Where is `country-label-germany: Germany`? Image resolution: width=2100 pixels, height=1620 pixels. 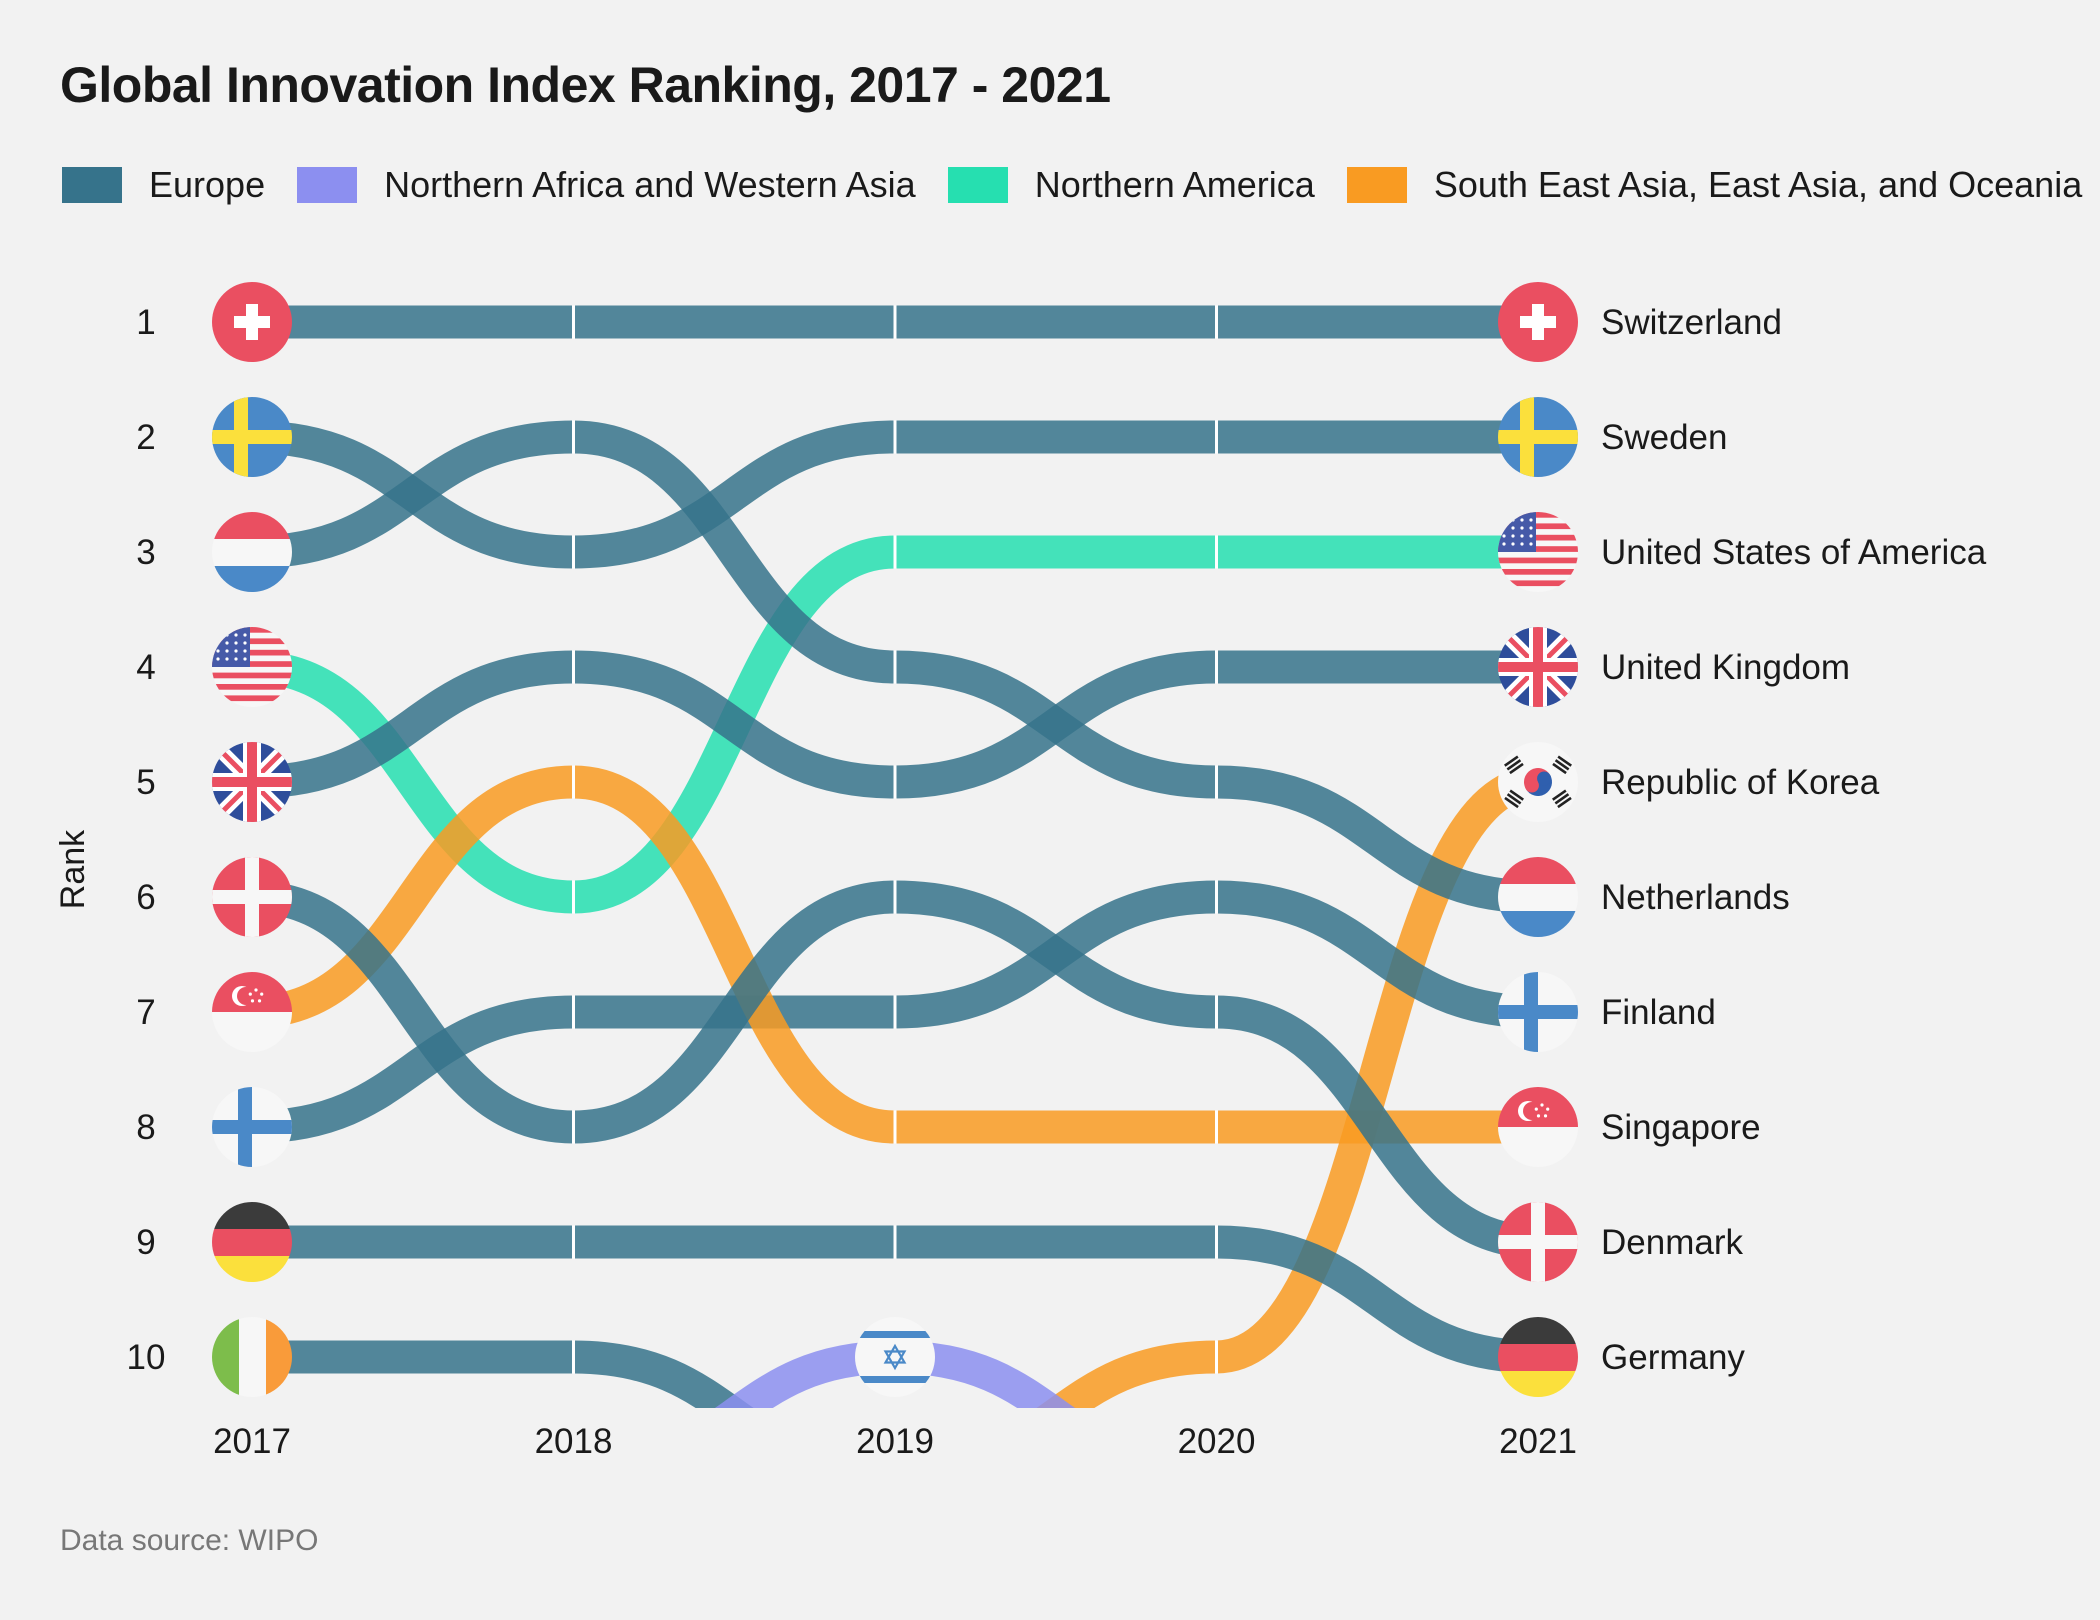
country-label-germany: Germany is located at coordinates (1673, 1357).